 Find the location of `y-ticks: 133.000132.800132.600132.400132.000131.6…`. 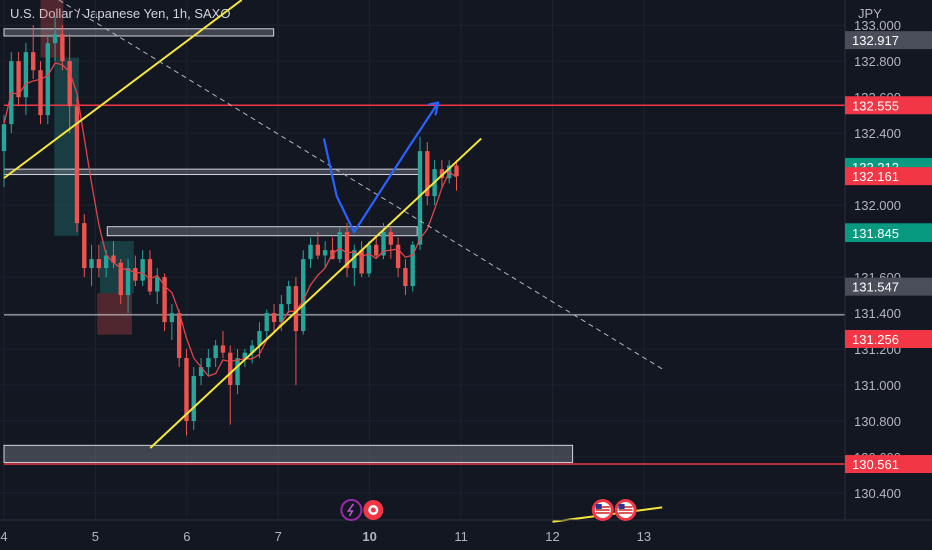

y-ticks: 133.000132.800132.600132.400132.000131.6… is located at coordinates (877, 259).